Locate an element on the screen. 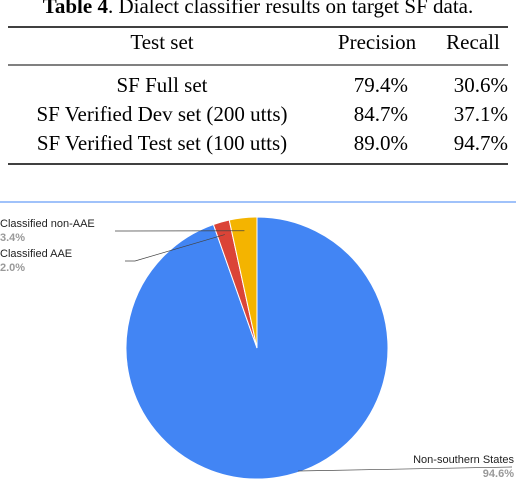  cell: SF Verified Test set (100 utts) is located at coordinates (162, 143).